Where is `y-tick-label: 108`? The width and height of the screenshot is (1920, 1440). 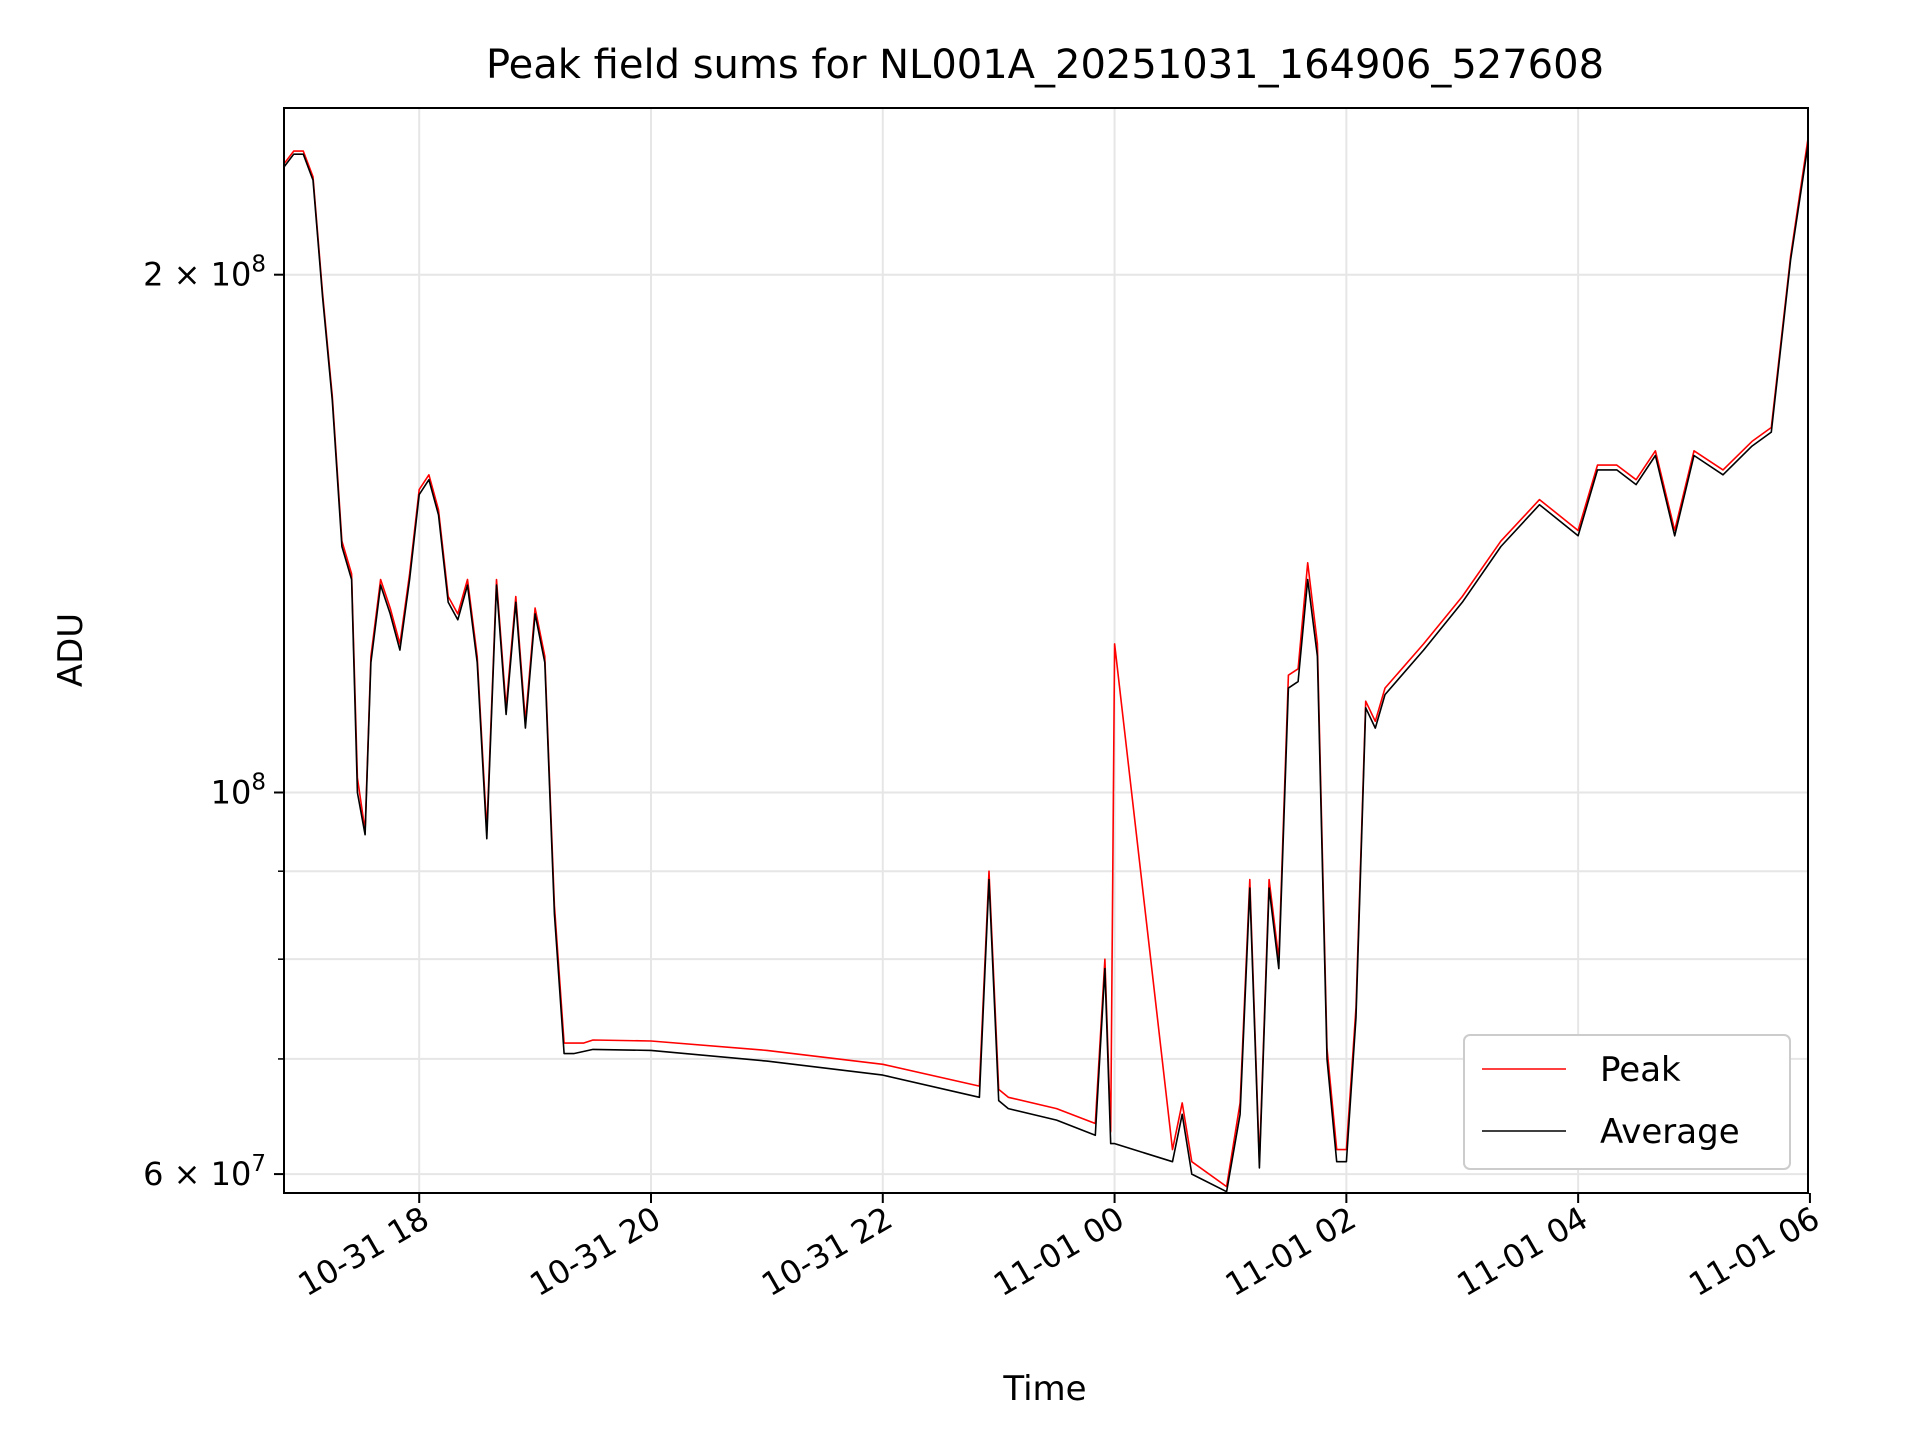
y-tick-label: 108 is located at coordinates (238, 790).